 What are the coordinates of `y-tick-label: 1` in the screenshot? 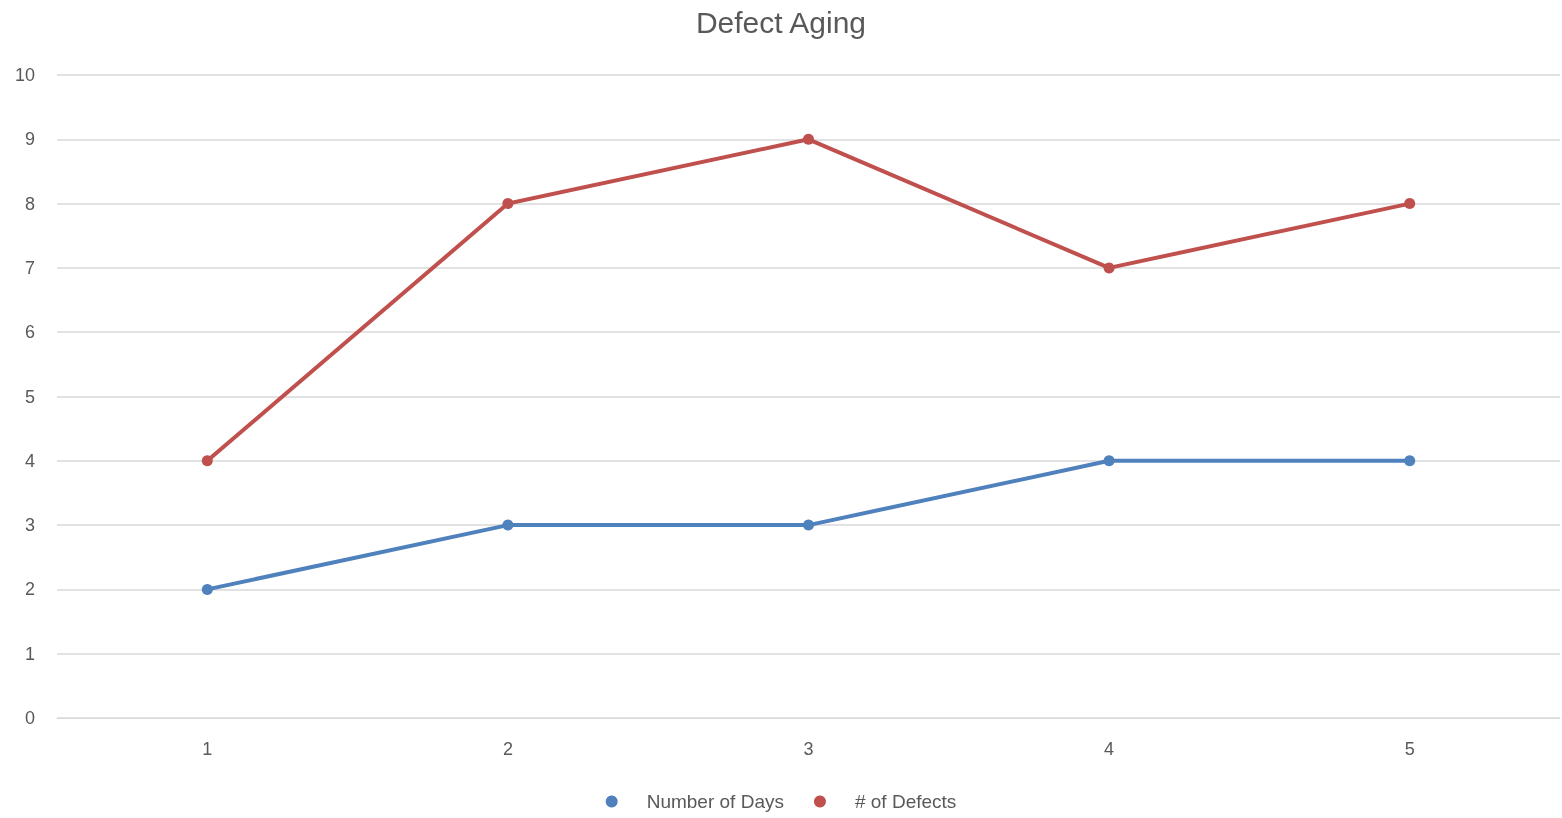 It's located at (29, 653).